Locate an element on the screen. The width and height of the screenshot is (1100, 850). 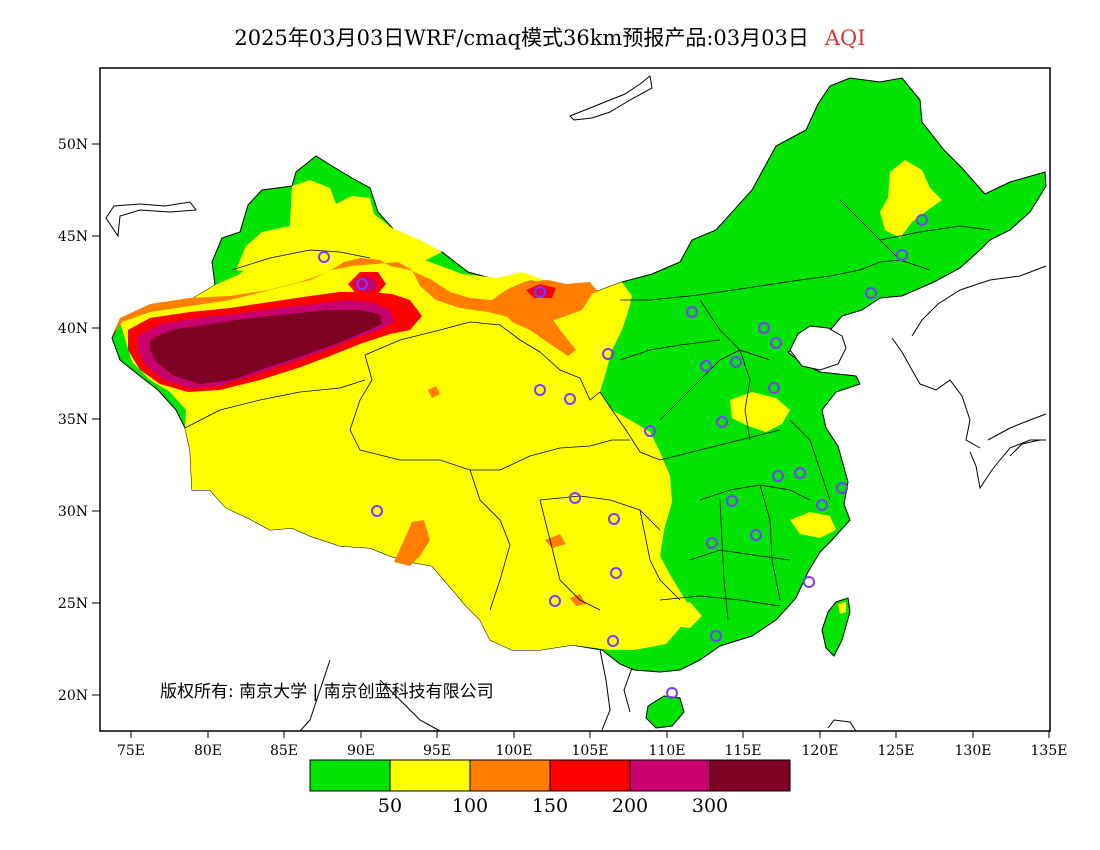
colorbar: 50 100 150 200 300 is located at coordinates (550, 788).